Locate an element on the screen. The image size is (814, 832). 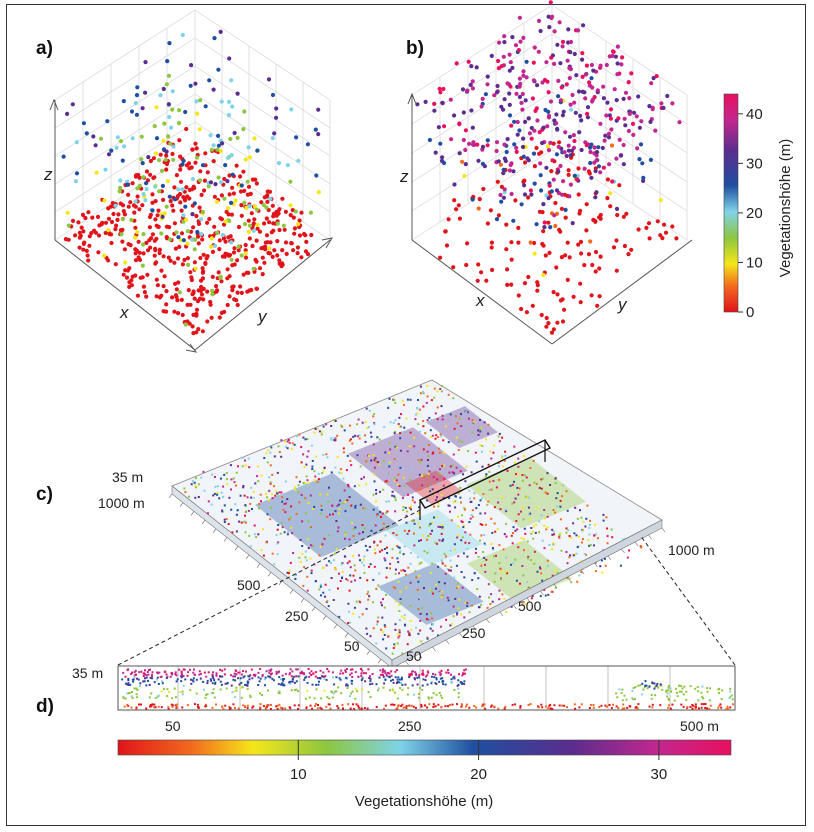
panel-c-left-tick-1000: 1000 m is located at coordinates (121, 503).